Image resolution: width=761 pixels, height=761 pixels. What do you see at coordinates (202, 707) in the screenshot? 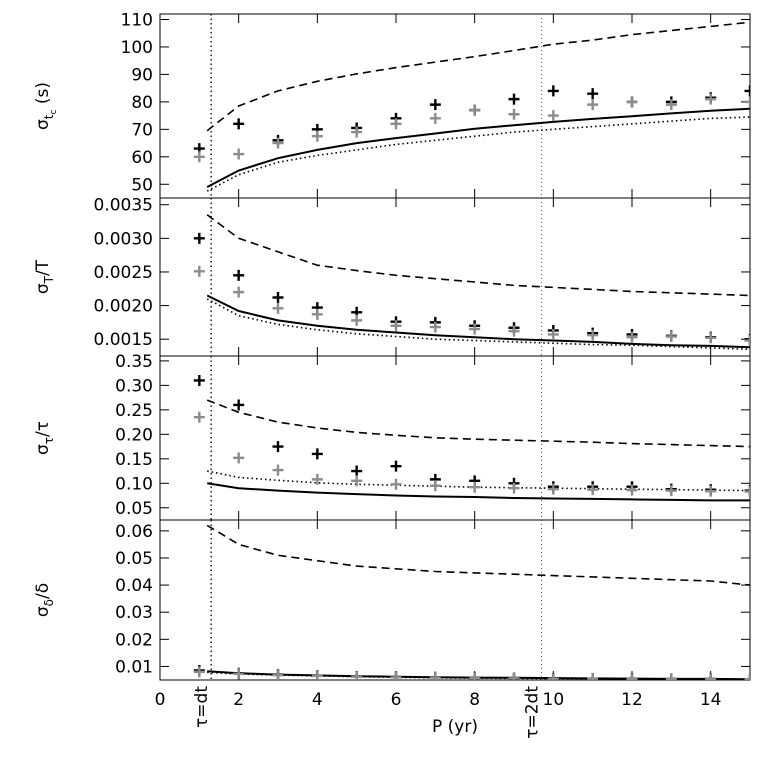
I see `annotation-tau-dt: τ=dt` at bounding box center [202, 707].